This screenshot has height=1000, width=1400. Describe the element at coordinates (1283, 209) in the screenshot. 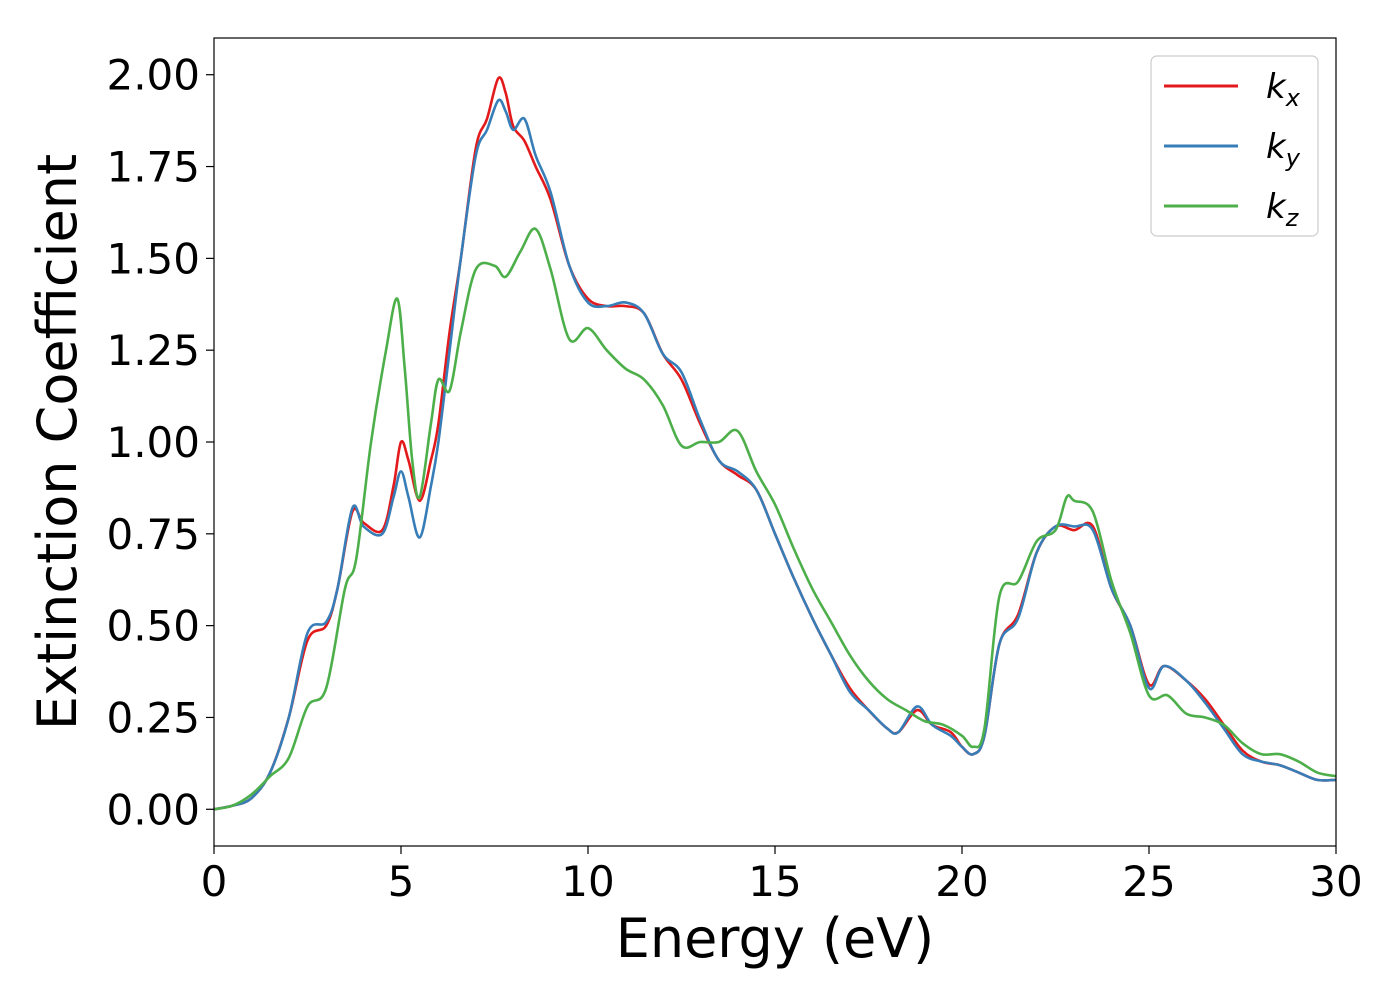

I see `legend-label-z: kz` at that location.